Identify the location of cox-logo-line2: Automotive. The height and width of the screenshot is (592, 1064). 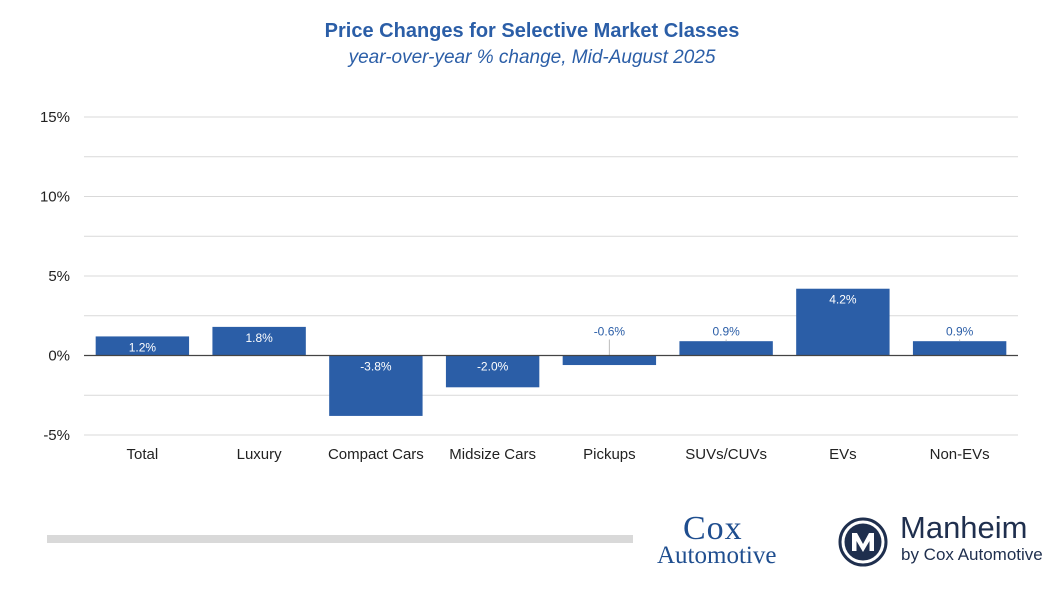
(717, 555).